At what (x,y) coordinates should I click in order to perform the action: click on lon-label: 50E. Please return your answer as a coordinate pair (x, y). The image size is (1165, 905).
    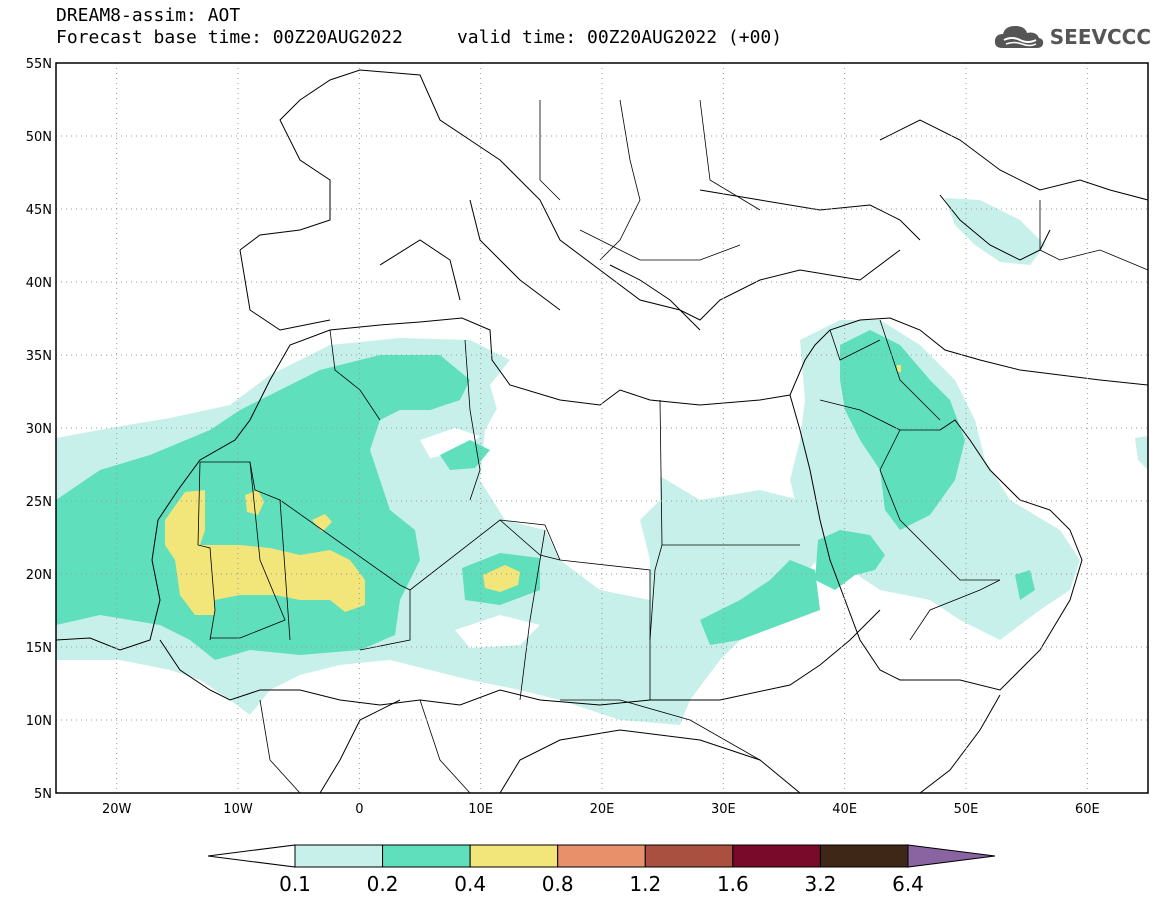
    Looking at the image, I should click on (966, 809).